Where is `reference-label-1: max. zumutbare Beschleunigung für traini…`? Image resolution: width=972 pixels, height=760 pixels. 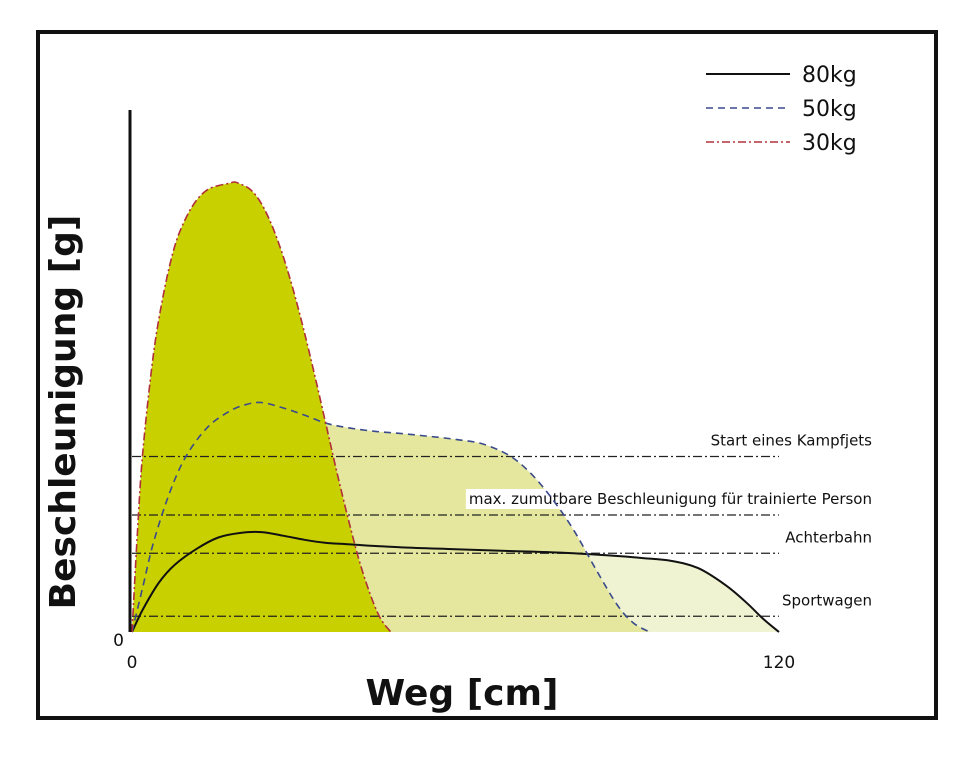 reference-label-1: max. zumutbare Beschleunigung für traini… is located at coordinates (670, 499).